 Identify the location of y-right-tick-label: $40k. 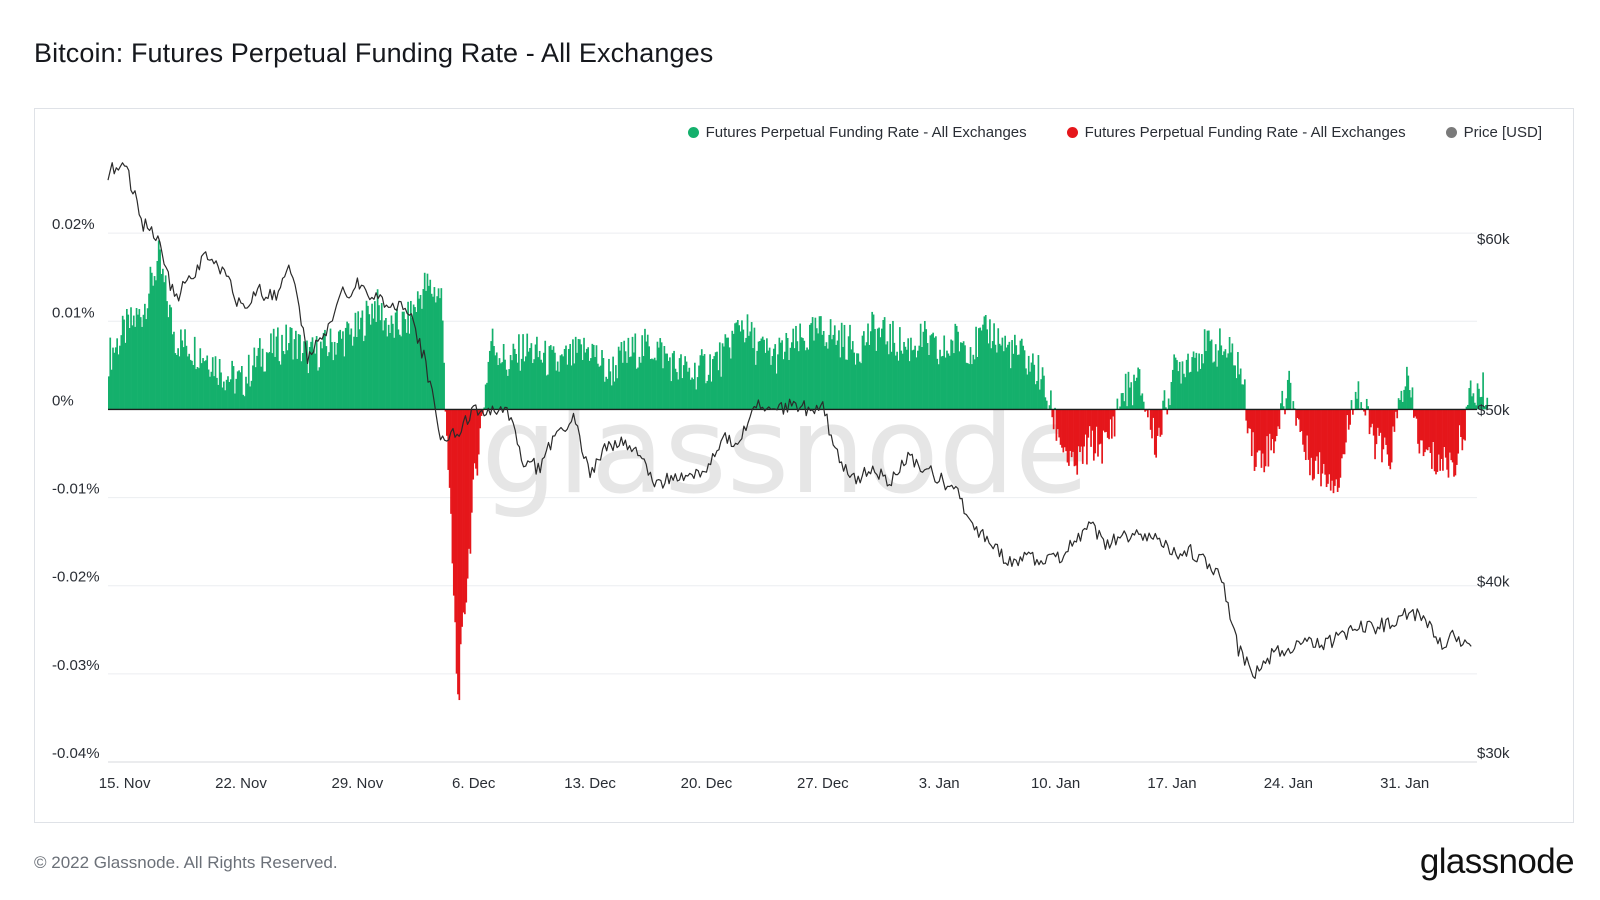
(1493, 582).